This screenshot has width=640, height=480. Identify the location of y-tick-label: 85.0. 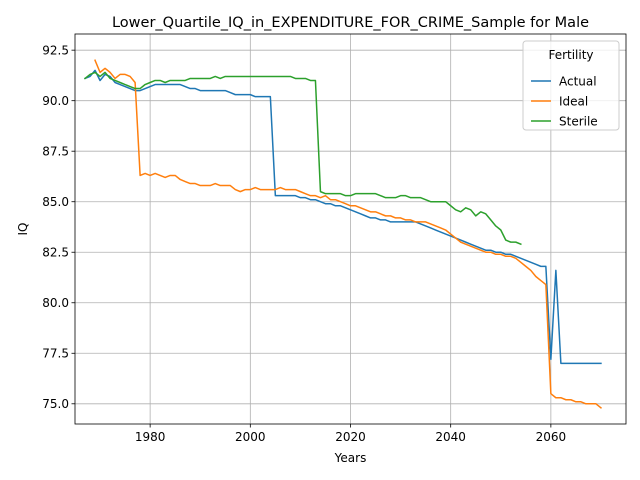
(55, 202).